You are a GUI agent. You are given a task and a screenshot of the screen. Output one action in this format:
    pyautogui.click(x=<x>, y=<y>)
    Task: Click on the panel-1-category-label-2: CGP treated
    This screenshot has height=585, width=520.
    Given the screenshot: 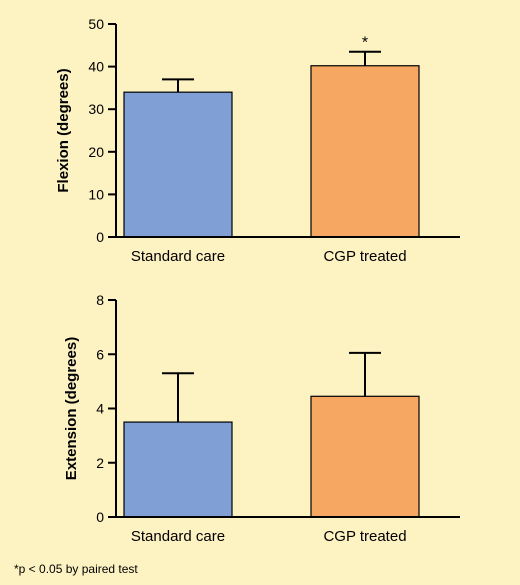 What is the action you would take?
    pyautogui.click(x=364, y=256)
    